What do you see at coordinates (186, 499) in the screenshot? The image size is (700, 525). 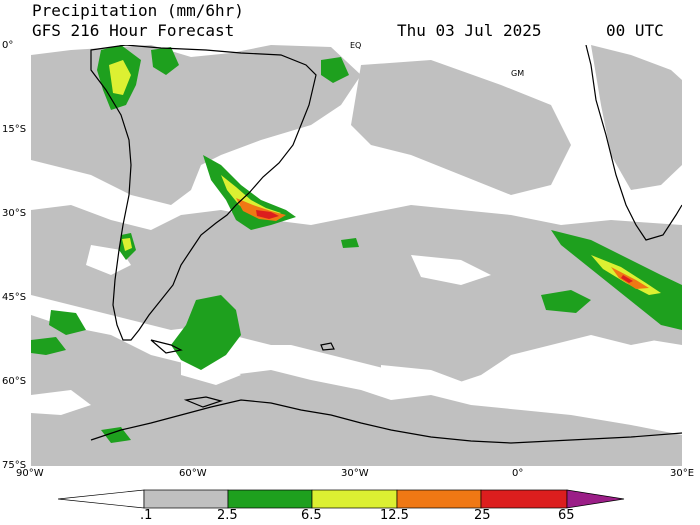 I see `colorbar-segment-light` at bounding box center [186, 499].